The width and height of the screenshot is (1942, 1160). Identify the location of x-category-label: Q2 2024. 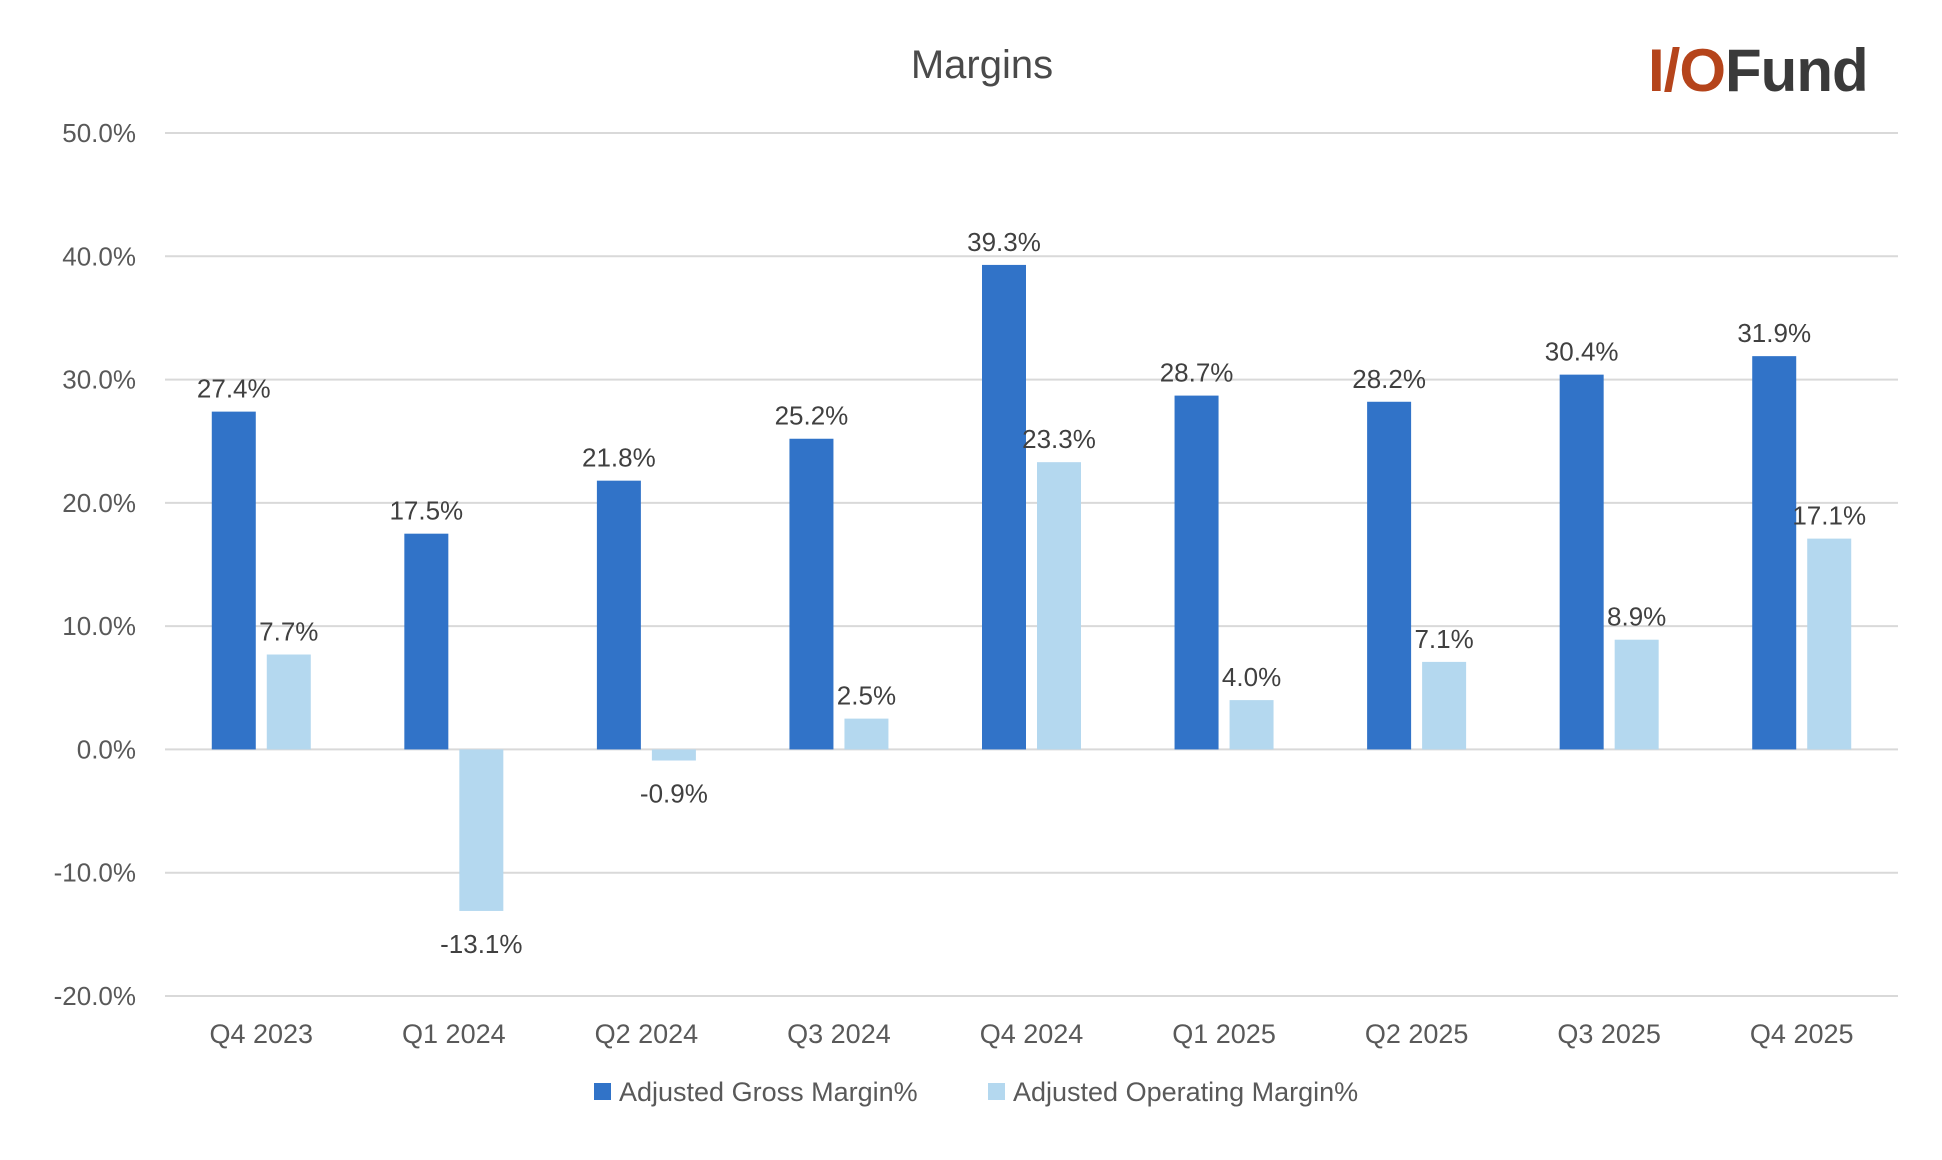
(647, 1034).